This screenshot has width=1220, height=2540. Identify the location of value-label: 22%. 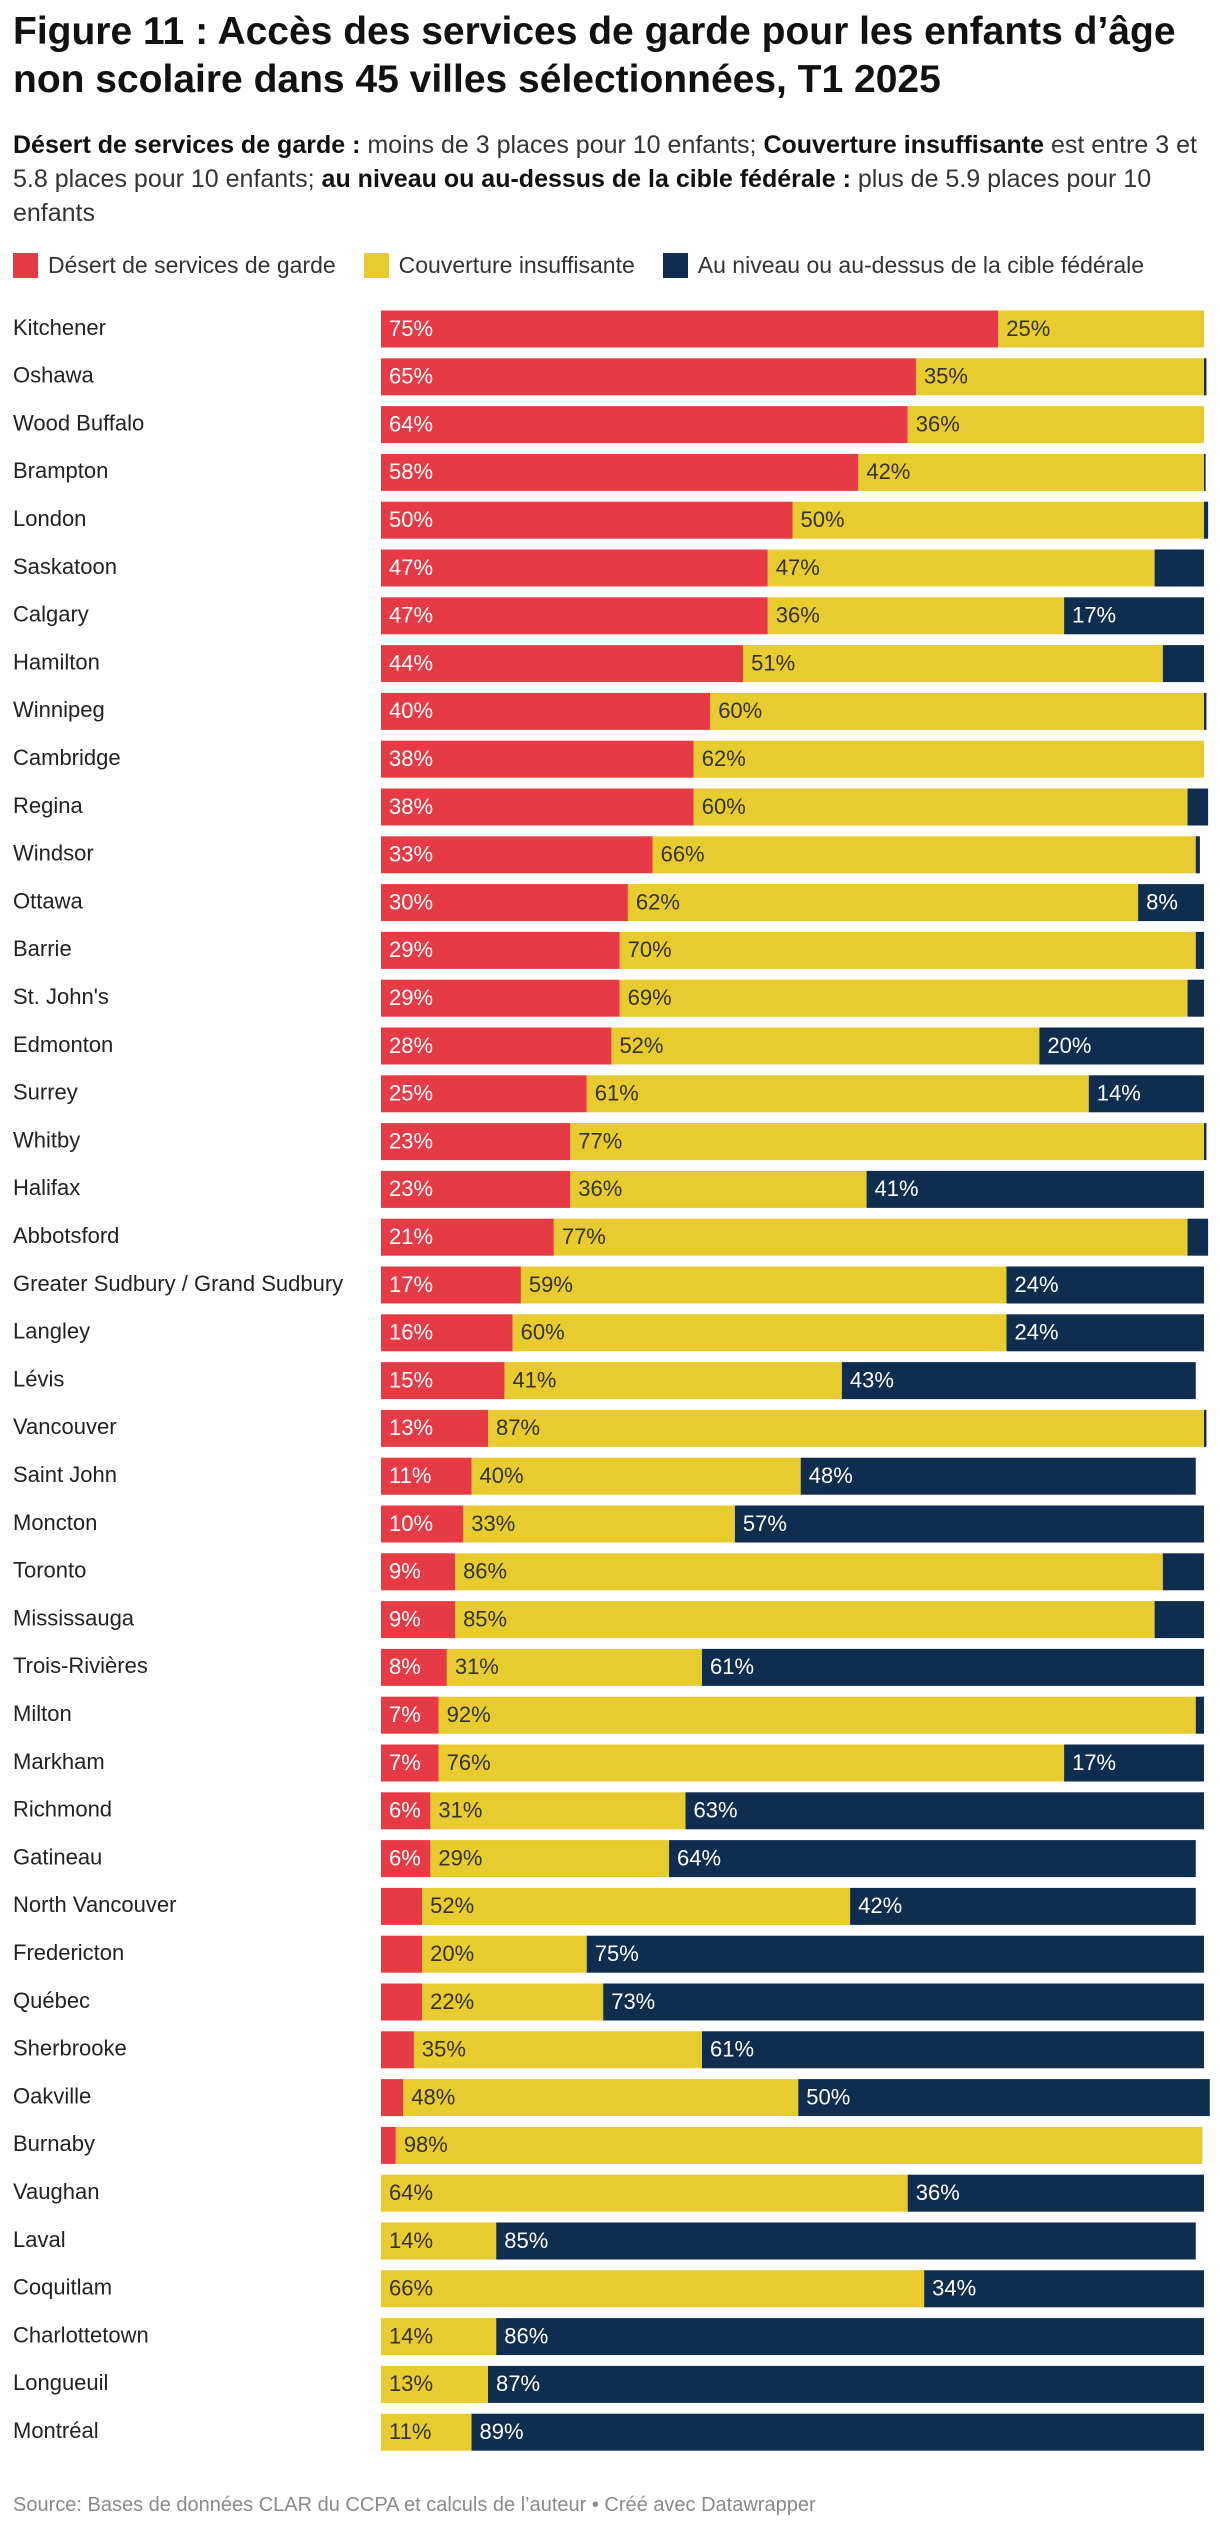
(452, 2001).